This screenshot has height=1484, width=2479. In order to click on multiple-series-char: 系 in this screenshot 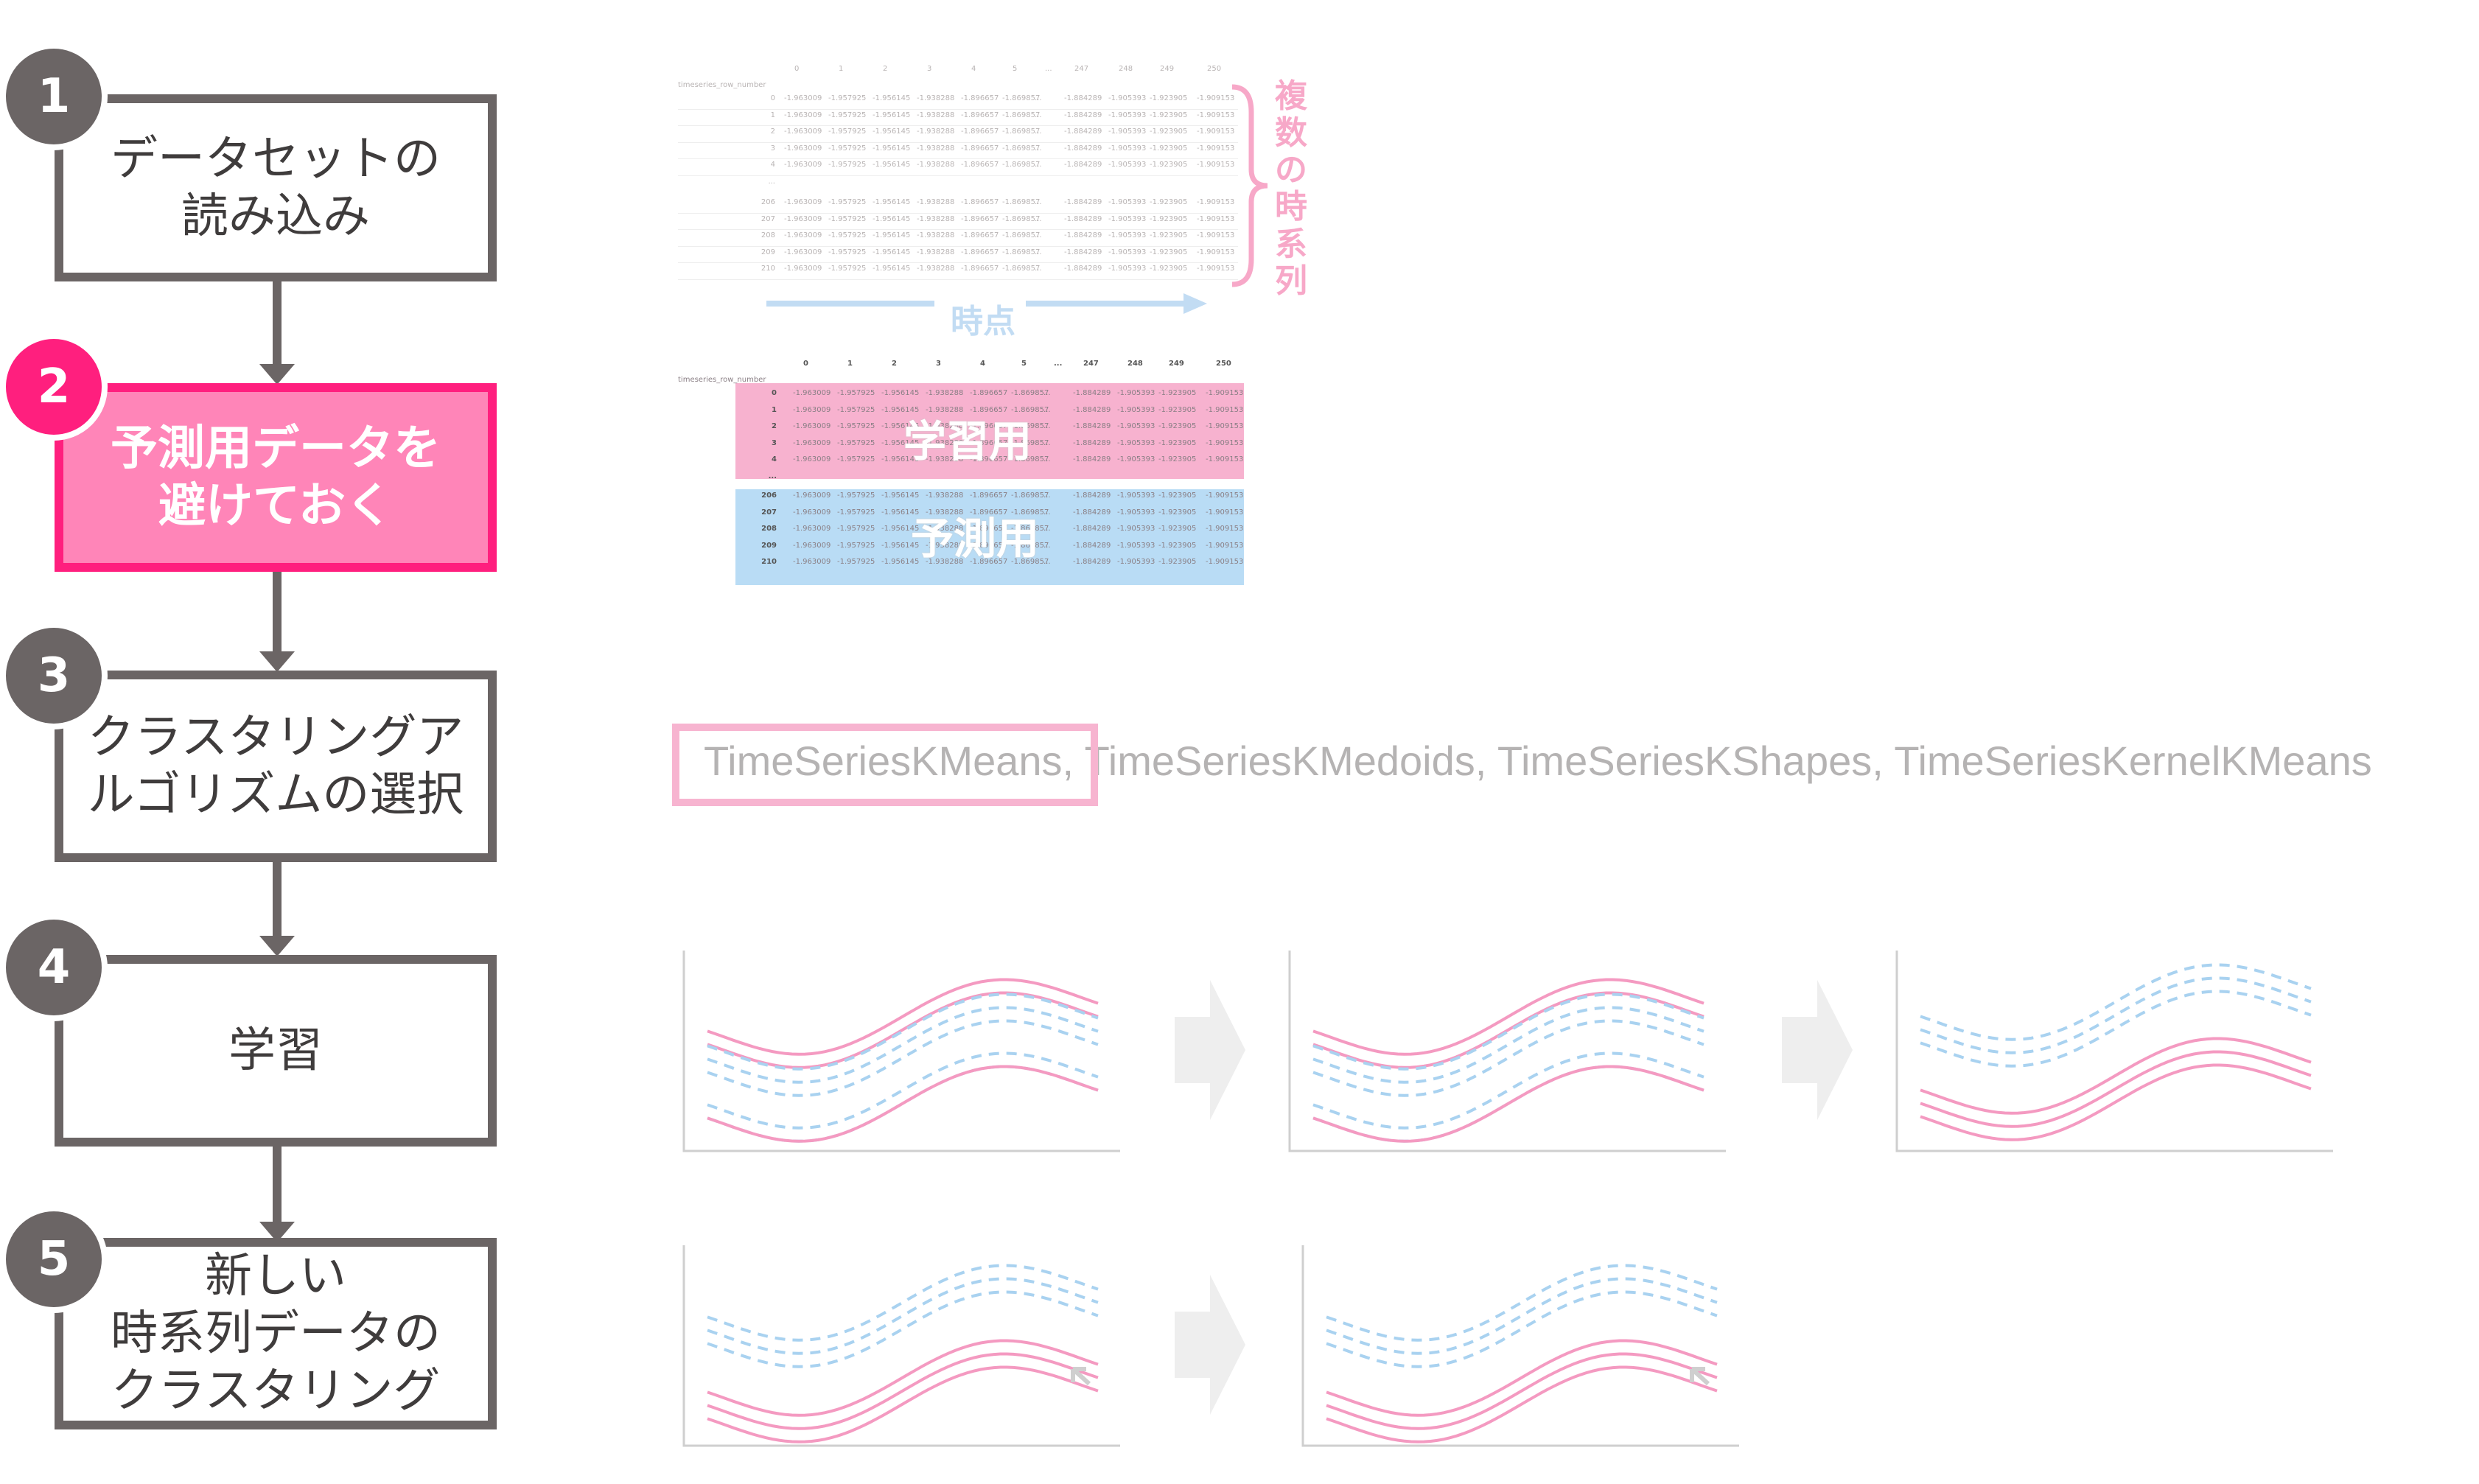, I will do `click(1291, 244)`.